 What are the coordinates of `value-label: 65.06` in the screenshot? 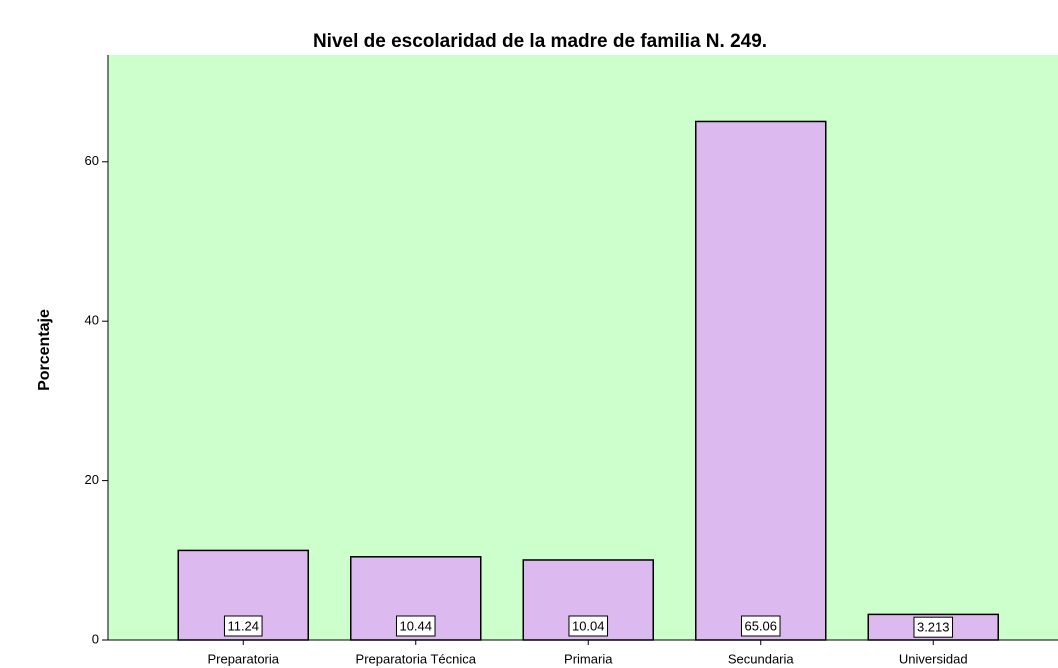 It's located at (760, 625).